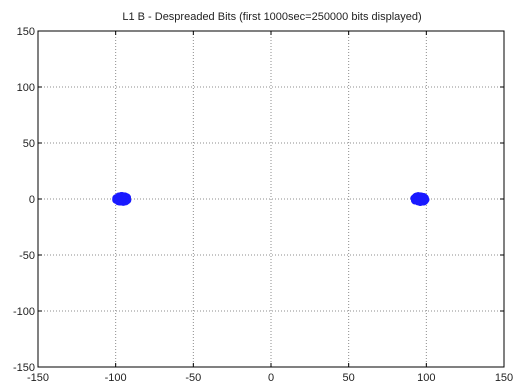 This screenshot has height=392, width=514. I want to click on y-tick-label: 150, so click(26, 32).